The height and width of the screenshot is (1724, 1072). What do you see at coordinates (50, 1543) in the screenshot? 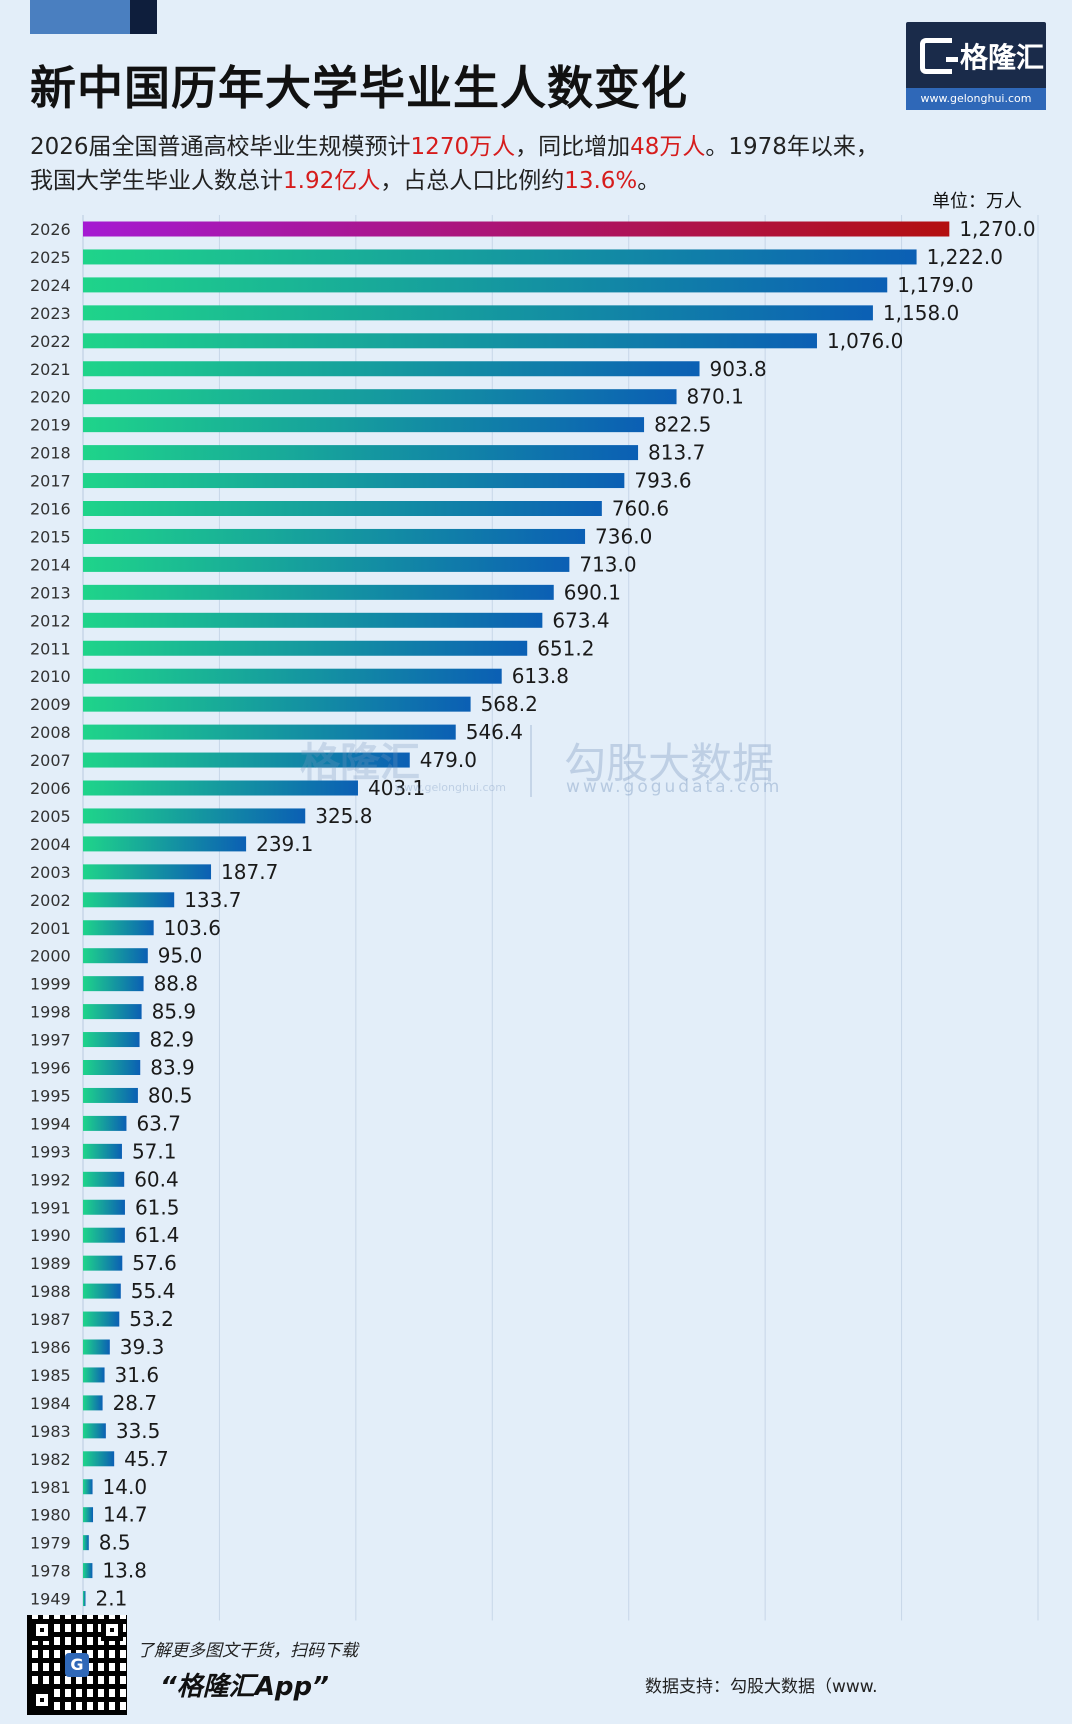
I see `y-tick-label: 1979` at bounding box center [50, 1543].